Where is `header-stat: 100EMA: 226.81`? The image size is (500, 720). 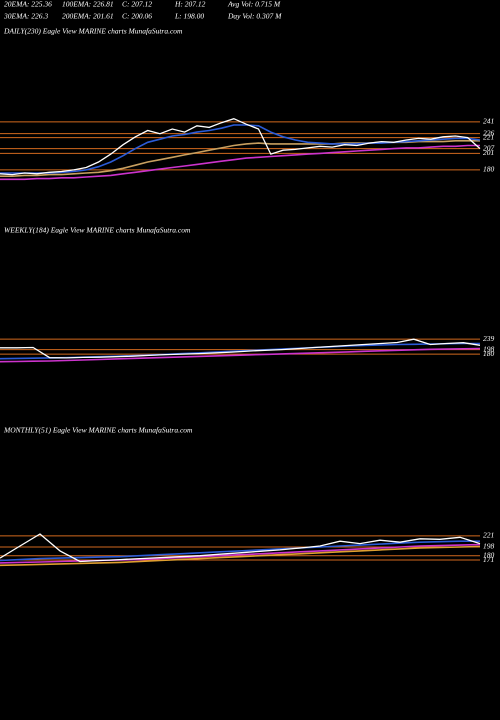
header-stat: 100EMA: 226.81 is located at coordinates (88, 4).